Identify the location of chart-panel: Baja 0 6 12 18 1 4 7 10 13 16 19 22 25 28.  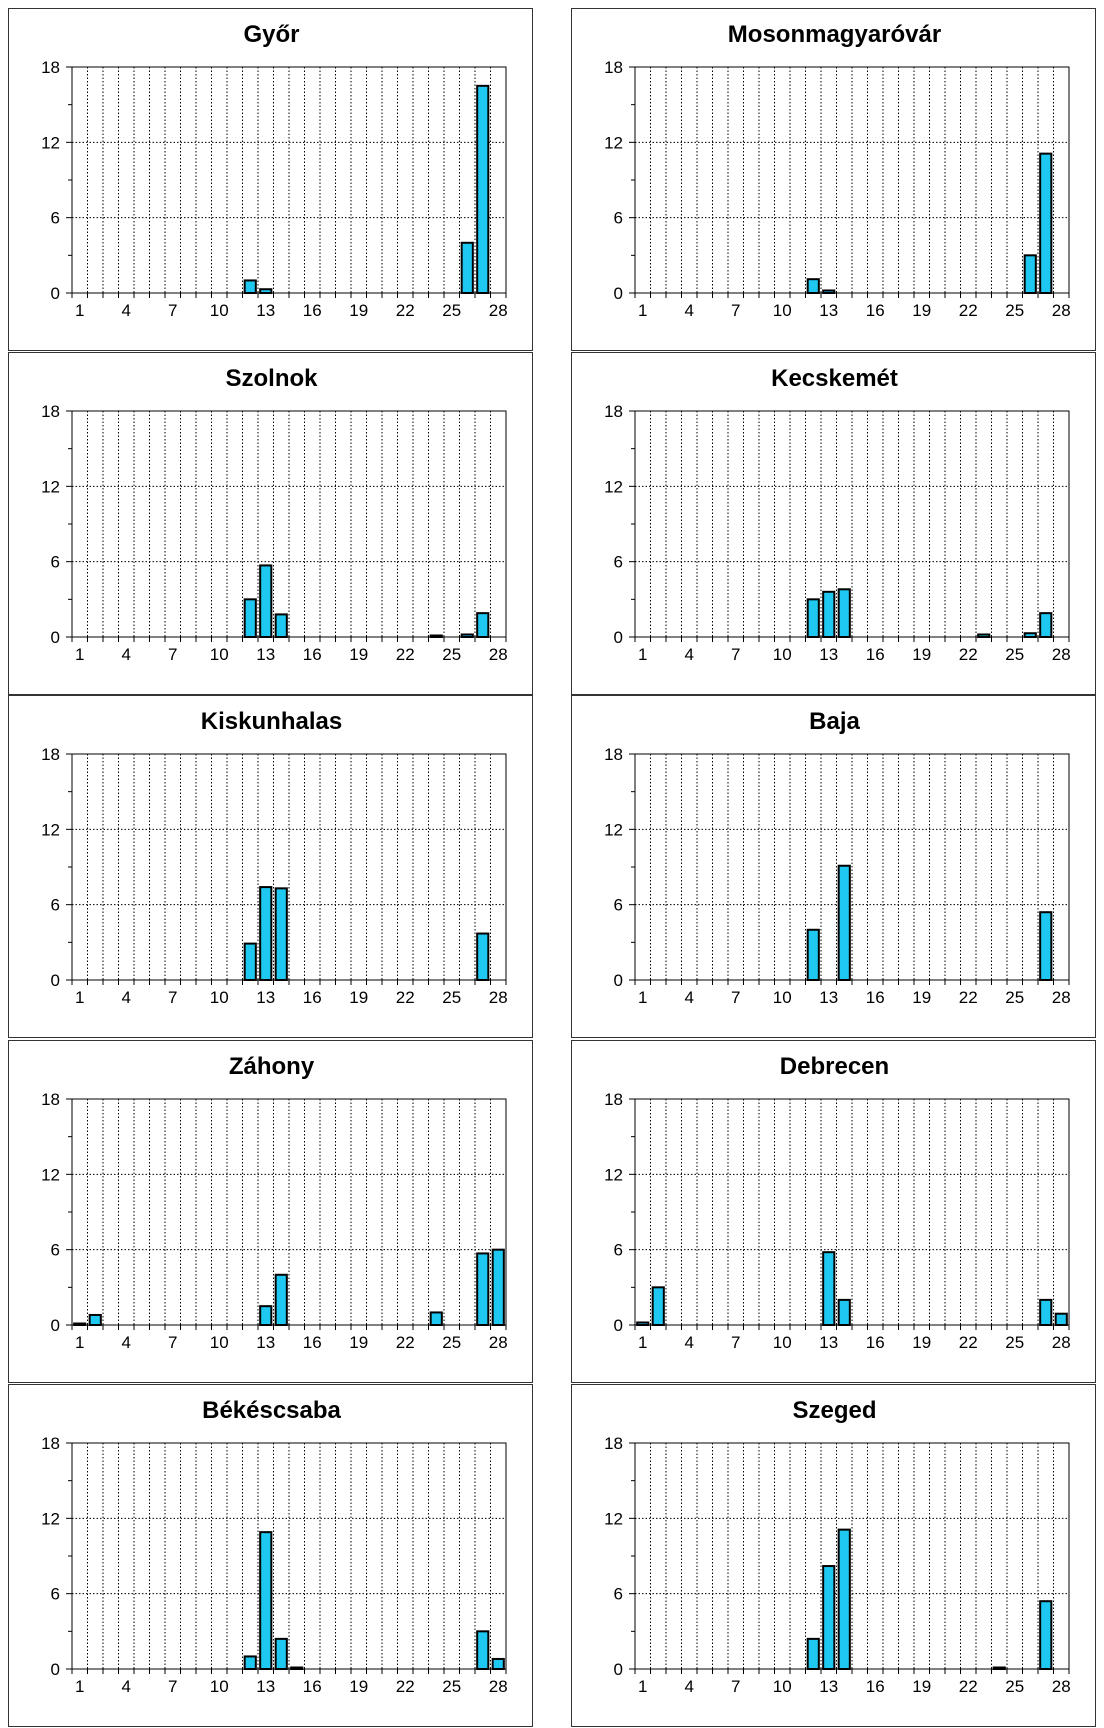
(833, 866).